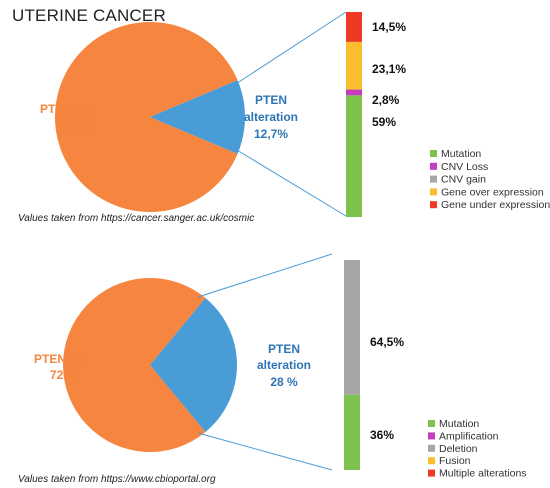 The height and width of the screenshot is (488, 550). What do you see at coordinates (384, 122) in the screenshot?
I see `bar-label-mutation: 59%` at bounding box center [384, 122].